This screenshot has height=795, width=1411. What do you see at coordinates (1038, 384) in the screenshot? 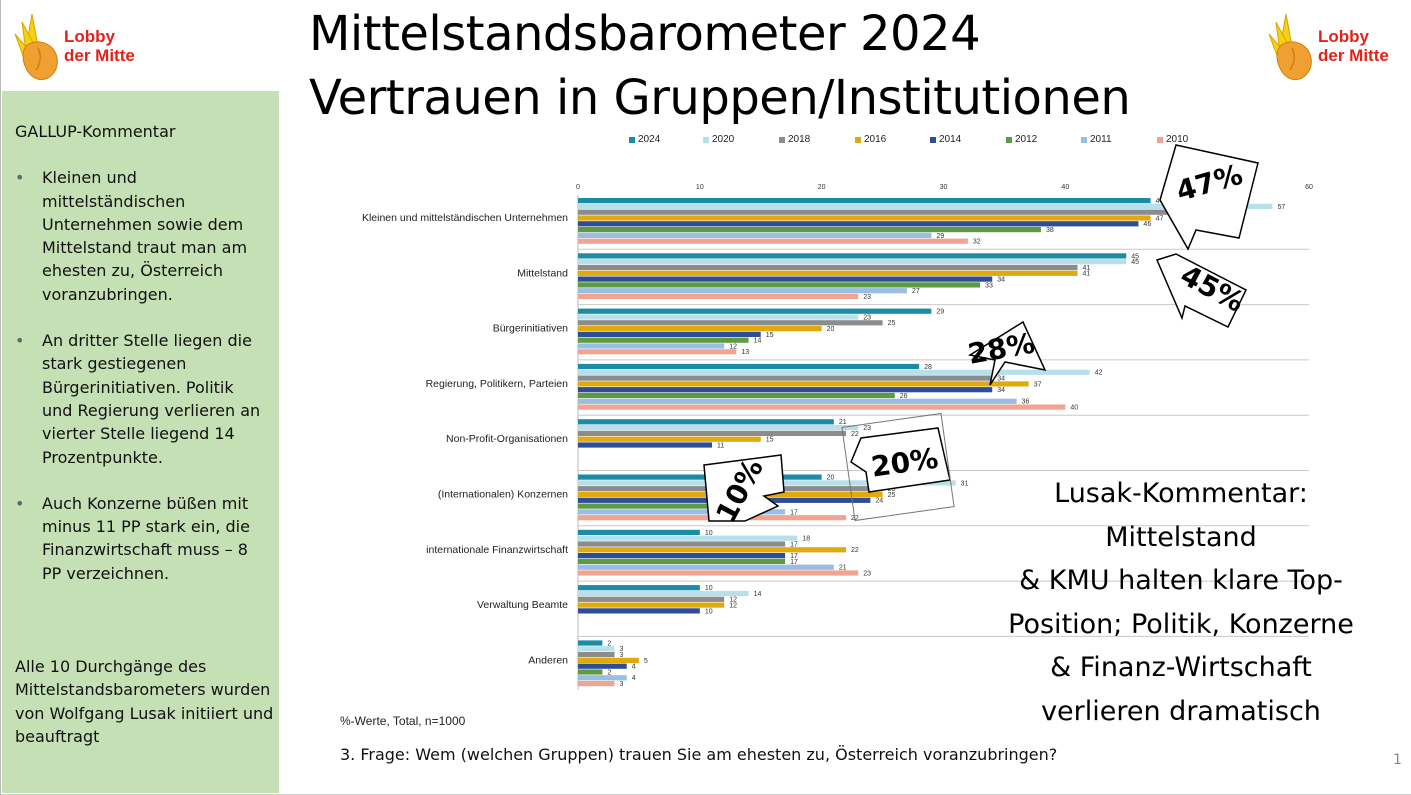
I see `data-label: 37` at bounding box center [1038, 384].